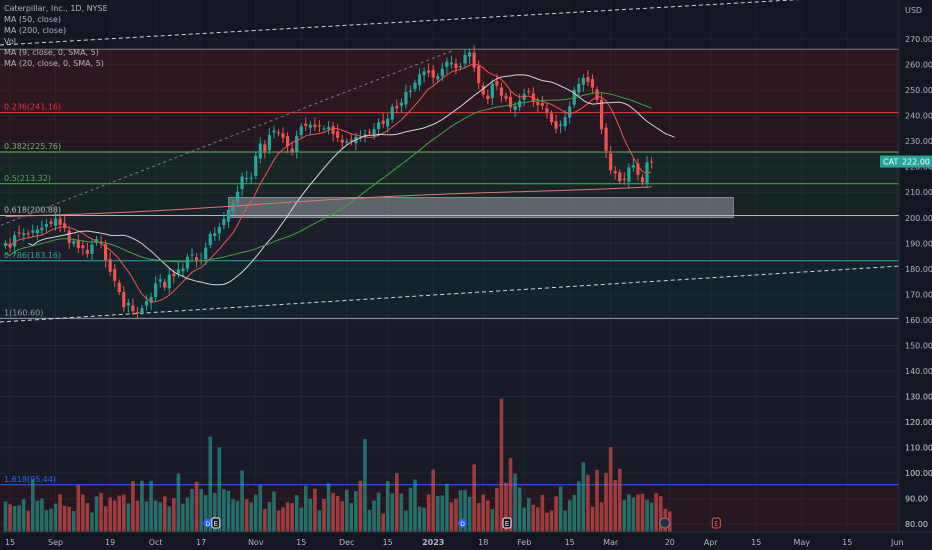 This screenshot has width=932, height=550. What do you see at coordinates (801, 542) in the screenshot?
I see `time-axis-tick: May` at bounding box center [801, 542].